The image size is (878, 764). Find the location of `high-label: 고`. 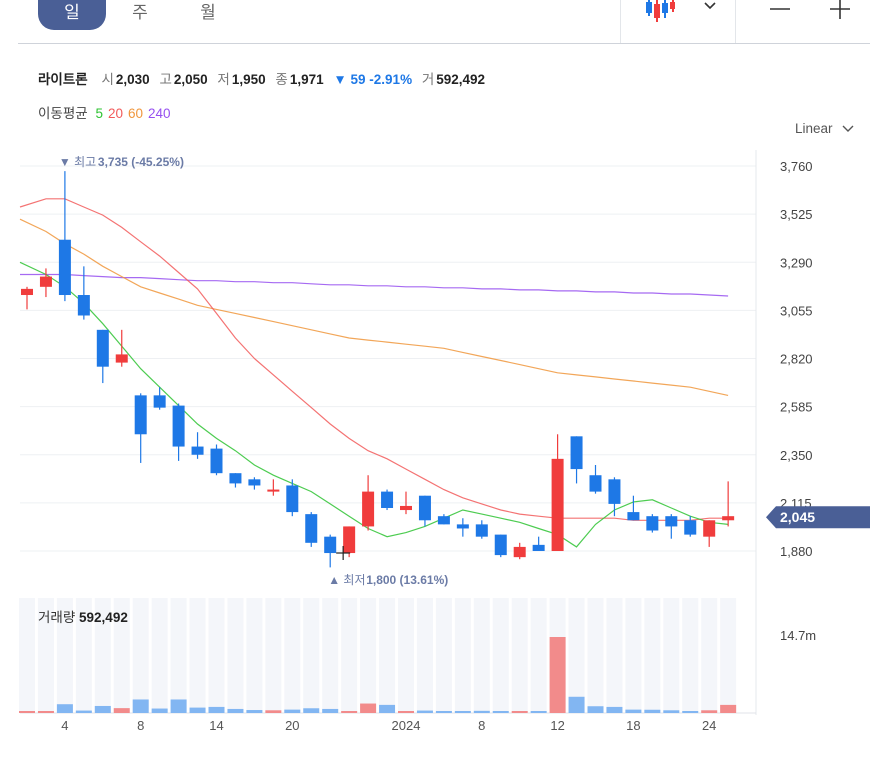

high-label: 고 is located at coordinates (165, 79).